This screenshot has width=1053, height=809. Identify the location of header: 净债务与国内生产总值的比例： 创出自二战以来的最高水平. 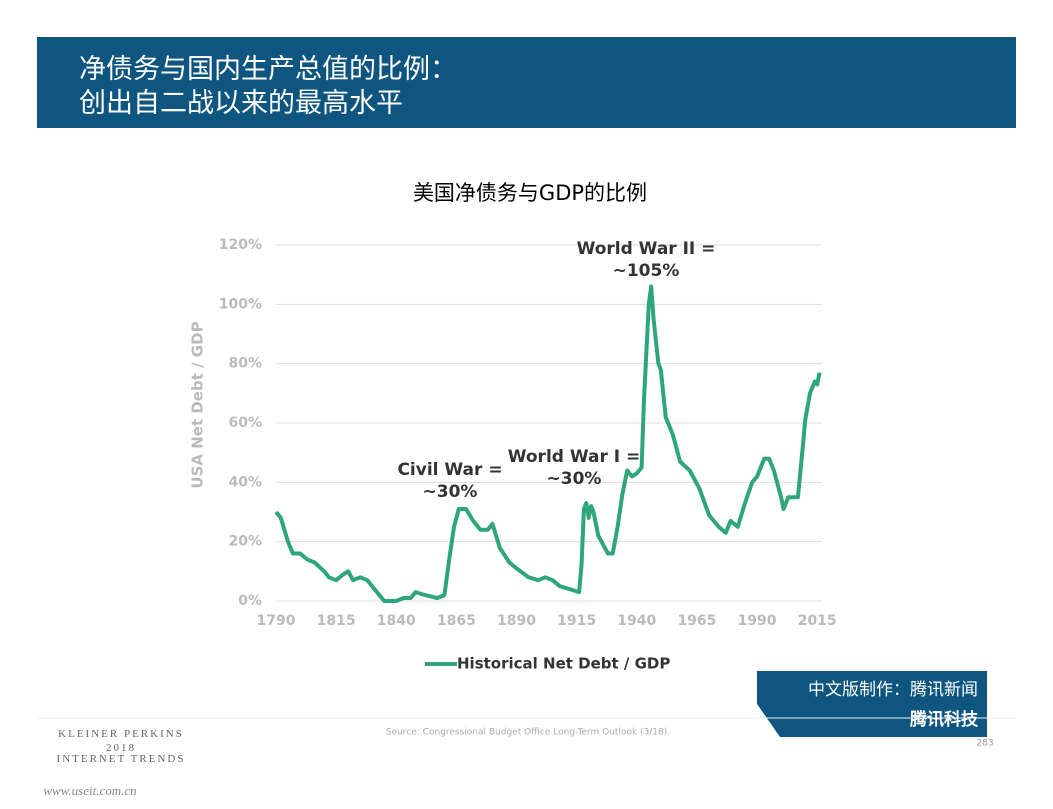
(526, 82).